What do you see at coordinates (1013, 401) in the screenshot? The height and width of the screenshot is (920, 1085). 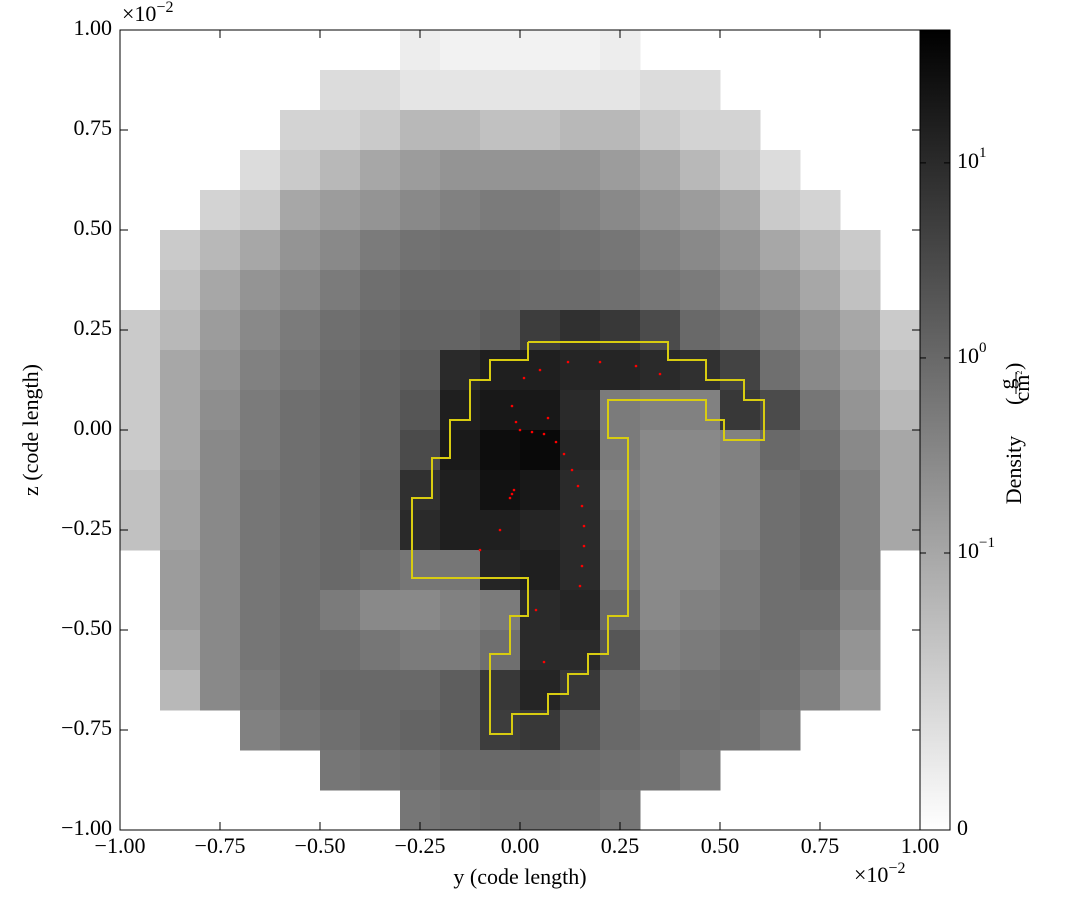 I see `paren: (` at bounding box center [1013, 401].